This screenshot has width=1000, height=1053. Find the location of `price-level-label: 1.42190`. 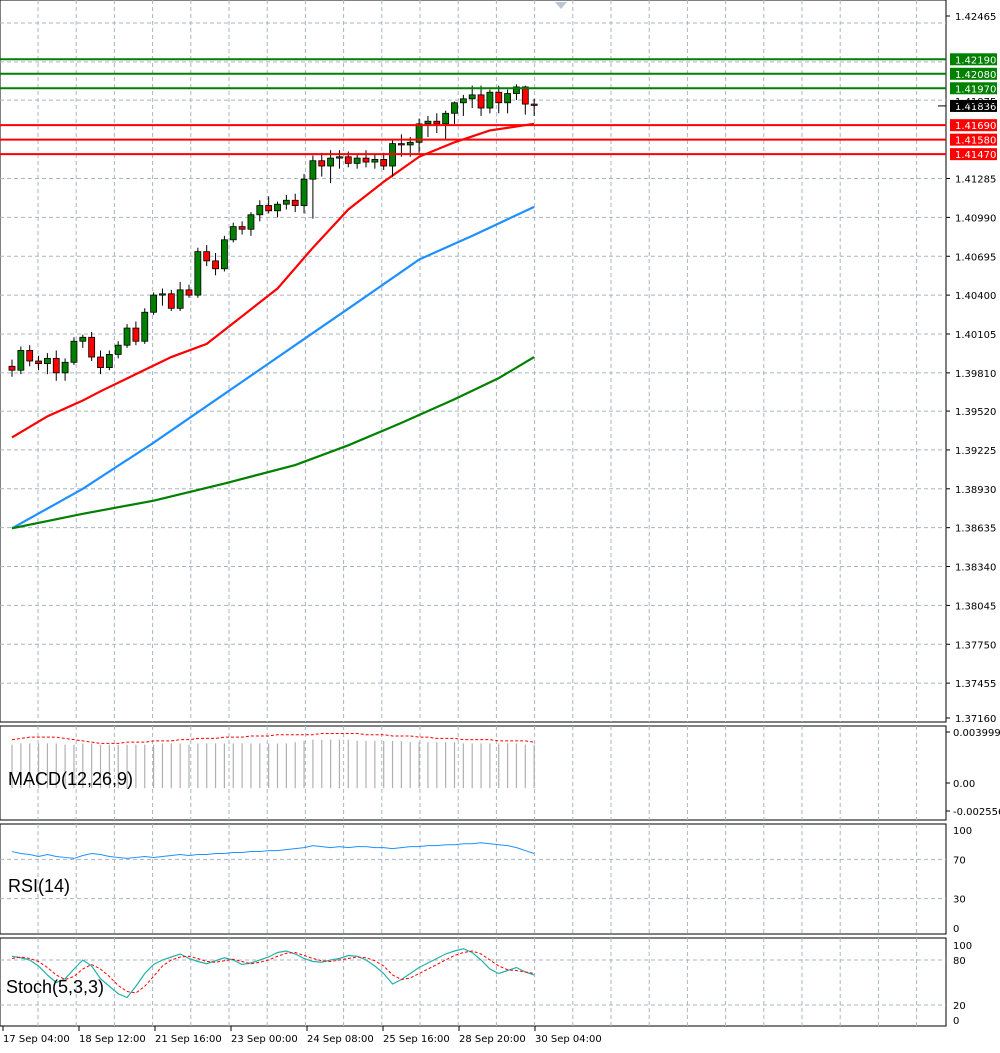

price-level-label: 1.42190 is located at coordinates (975, 60).